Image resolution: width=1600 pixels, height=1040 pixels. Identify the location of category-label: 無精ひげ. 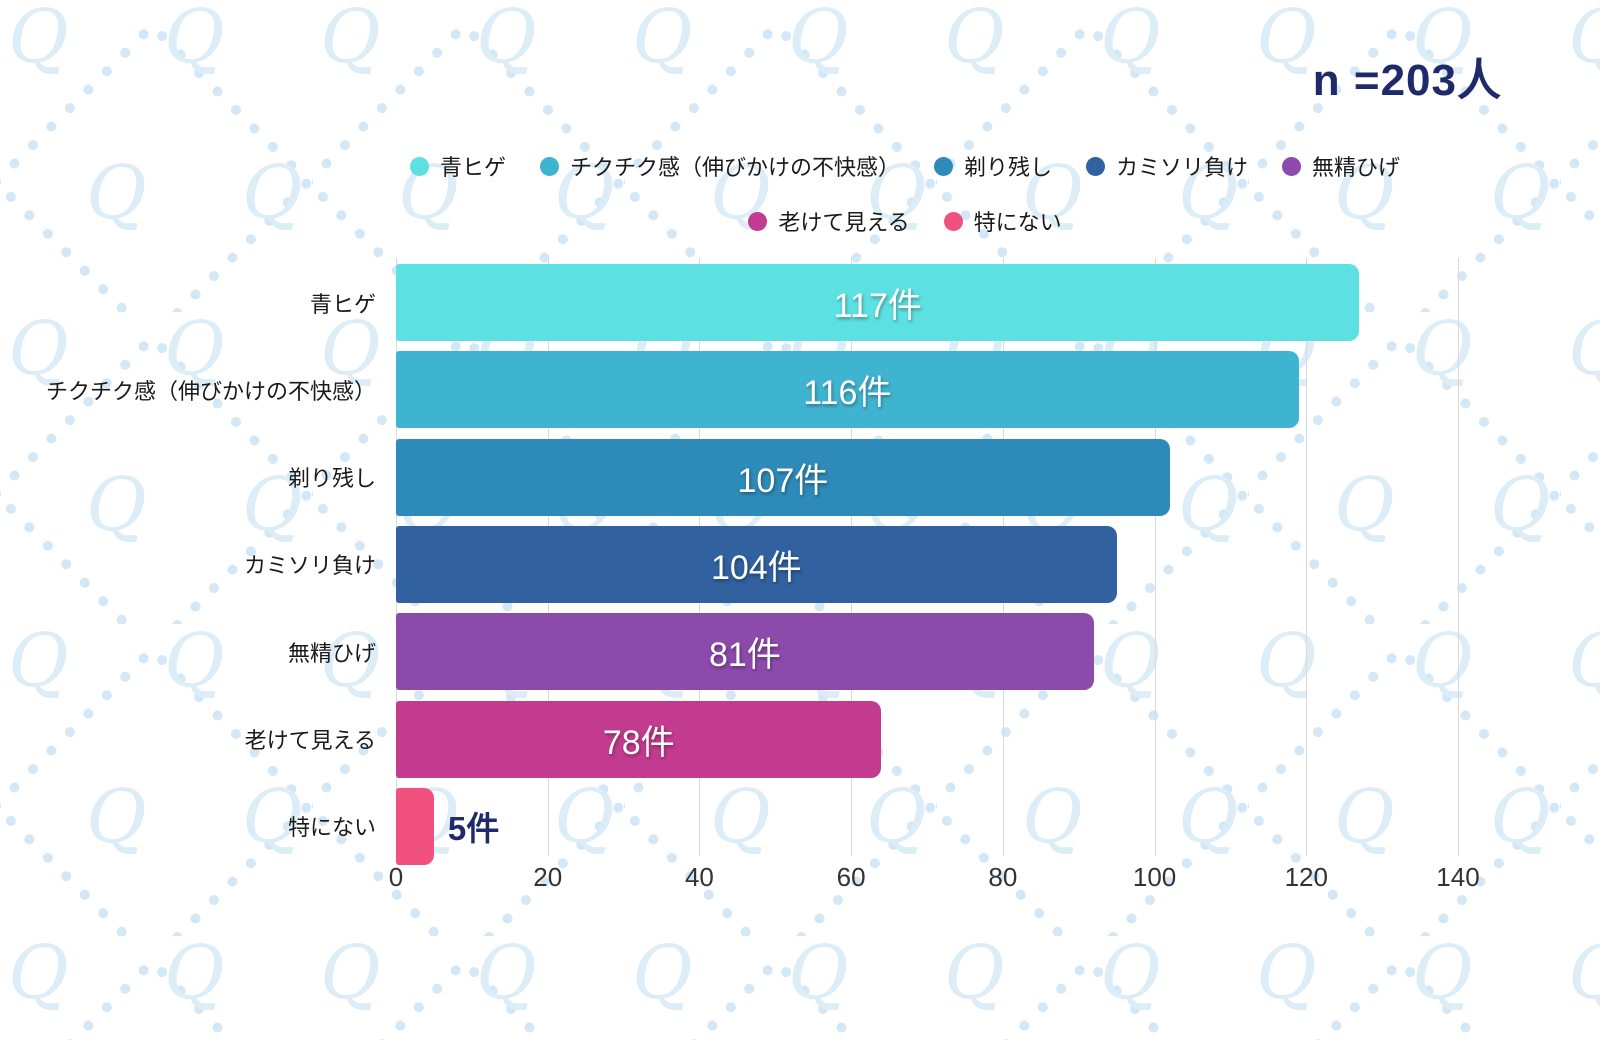
(331, 653).